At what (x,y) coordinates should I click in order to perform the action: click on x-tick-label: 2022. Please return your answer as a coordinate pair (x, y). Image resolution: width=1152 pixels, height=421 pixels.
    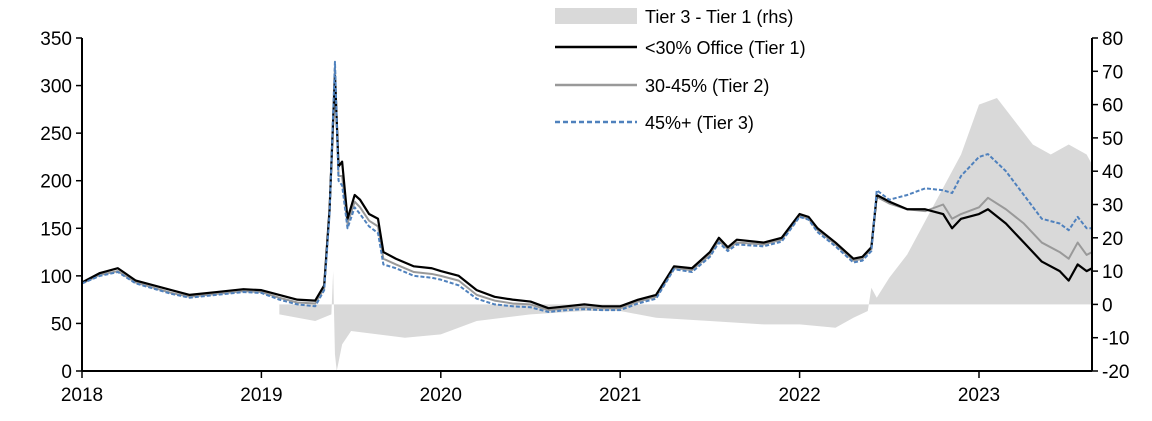
    Looking at the image, I should click on (799, 395).